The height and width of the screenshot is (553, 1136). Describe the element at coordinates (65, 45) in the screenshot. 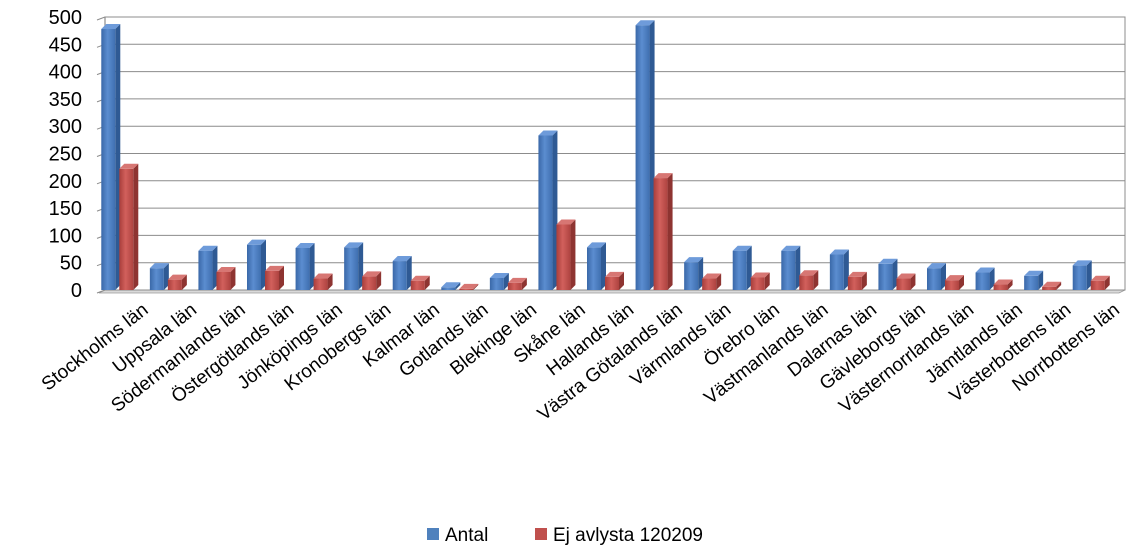

I see `y-tick-label: 450` at that location.